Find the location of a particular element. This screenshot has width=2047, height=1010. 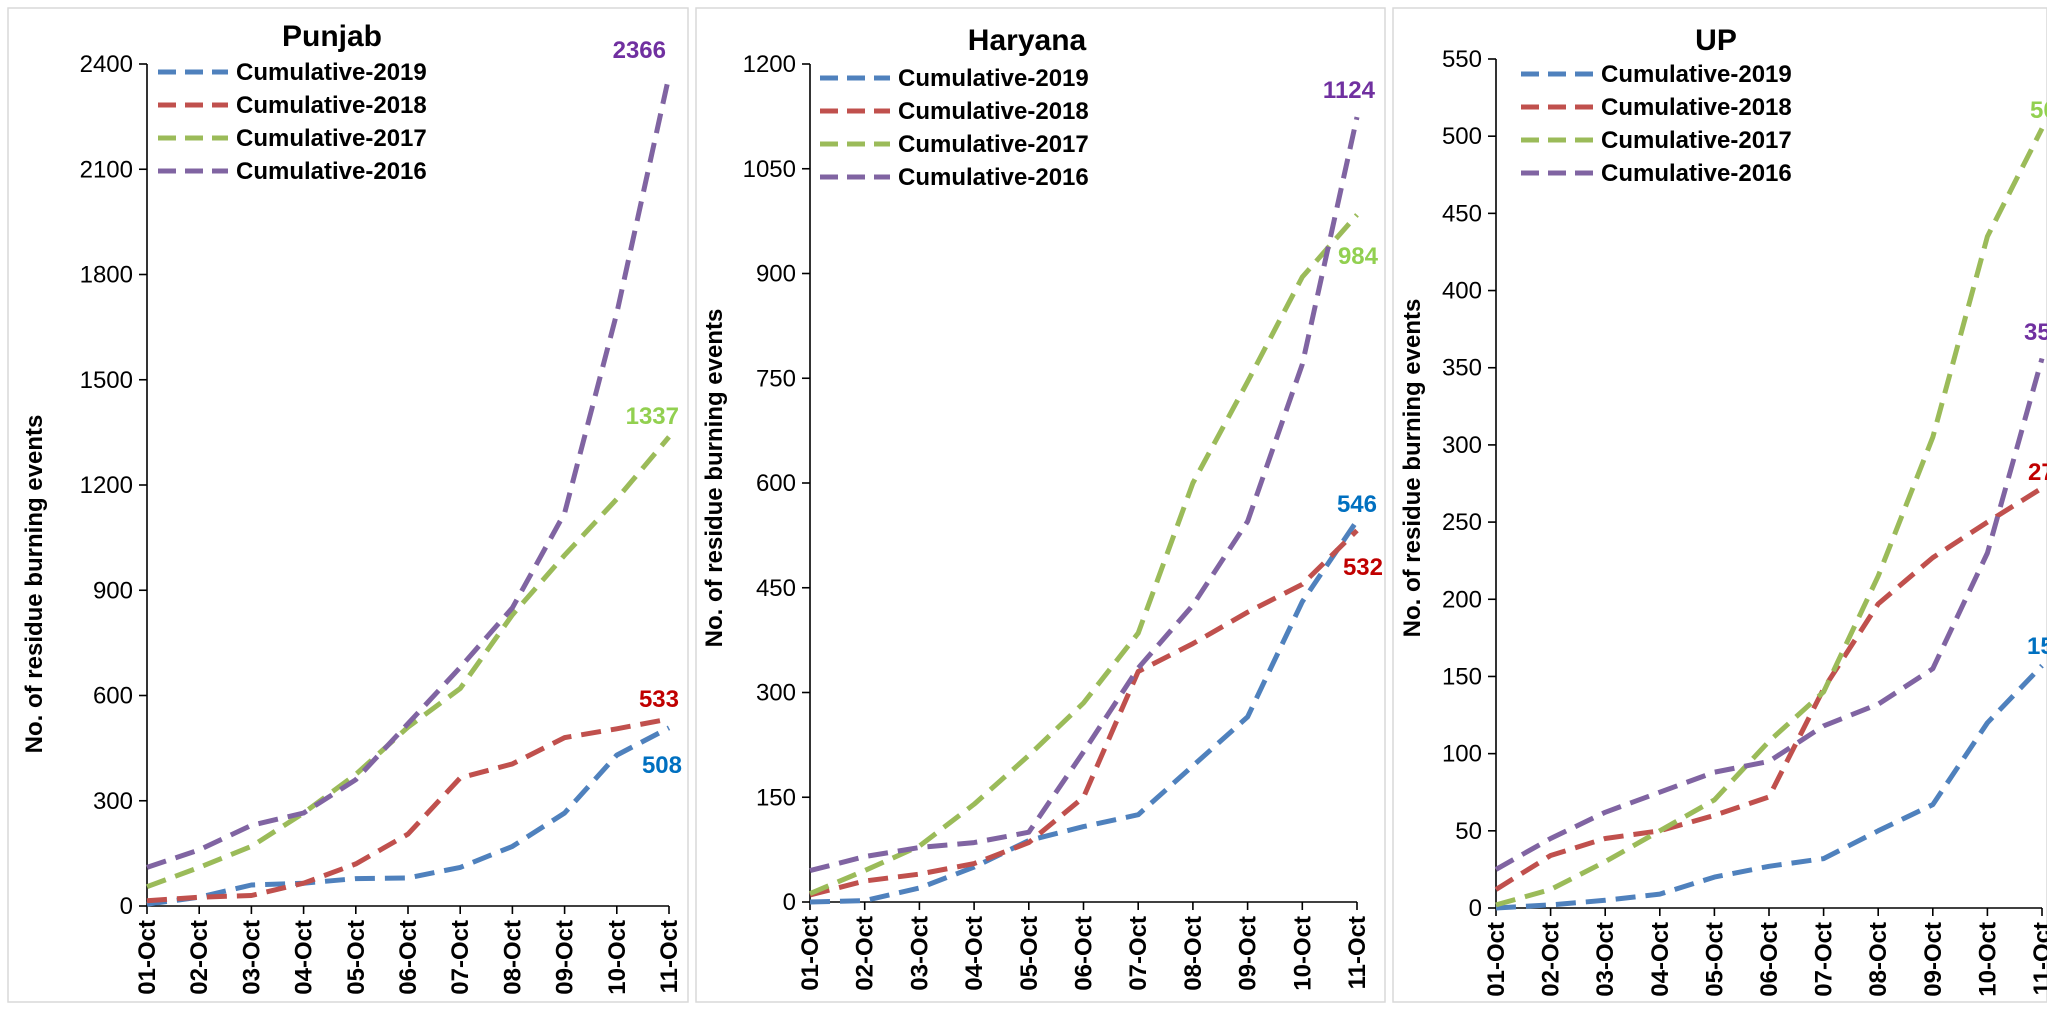

data-label: 2366 is located at coordinates (639, 50).